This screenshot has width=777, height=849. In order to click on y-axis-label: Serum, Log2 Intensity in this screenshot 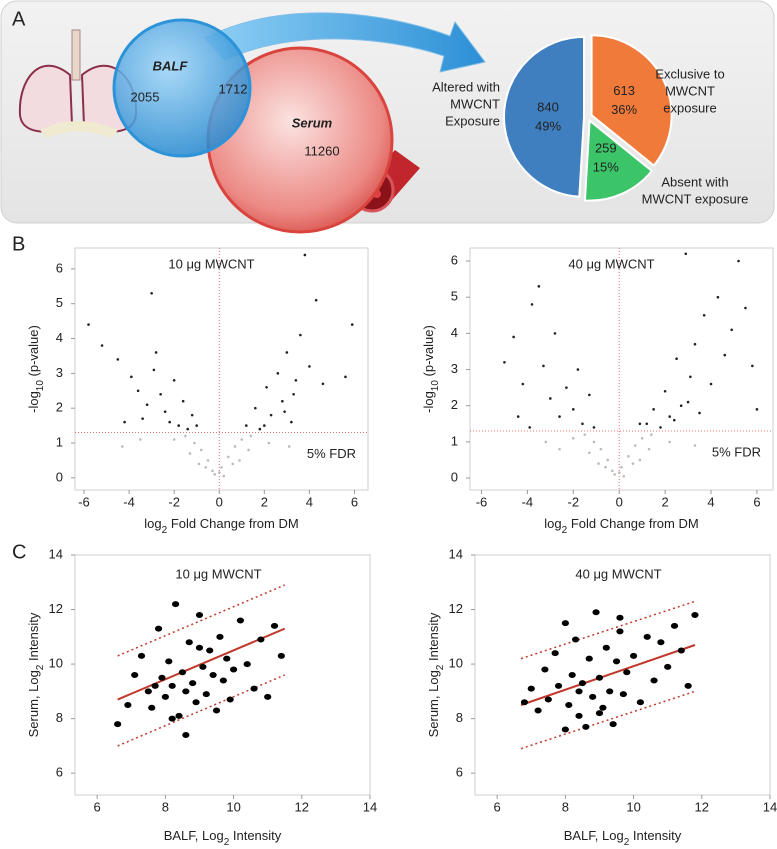, I will do `click(436, 674)`.